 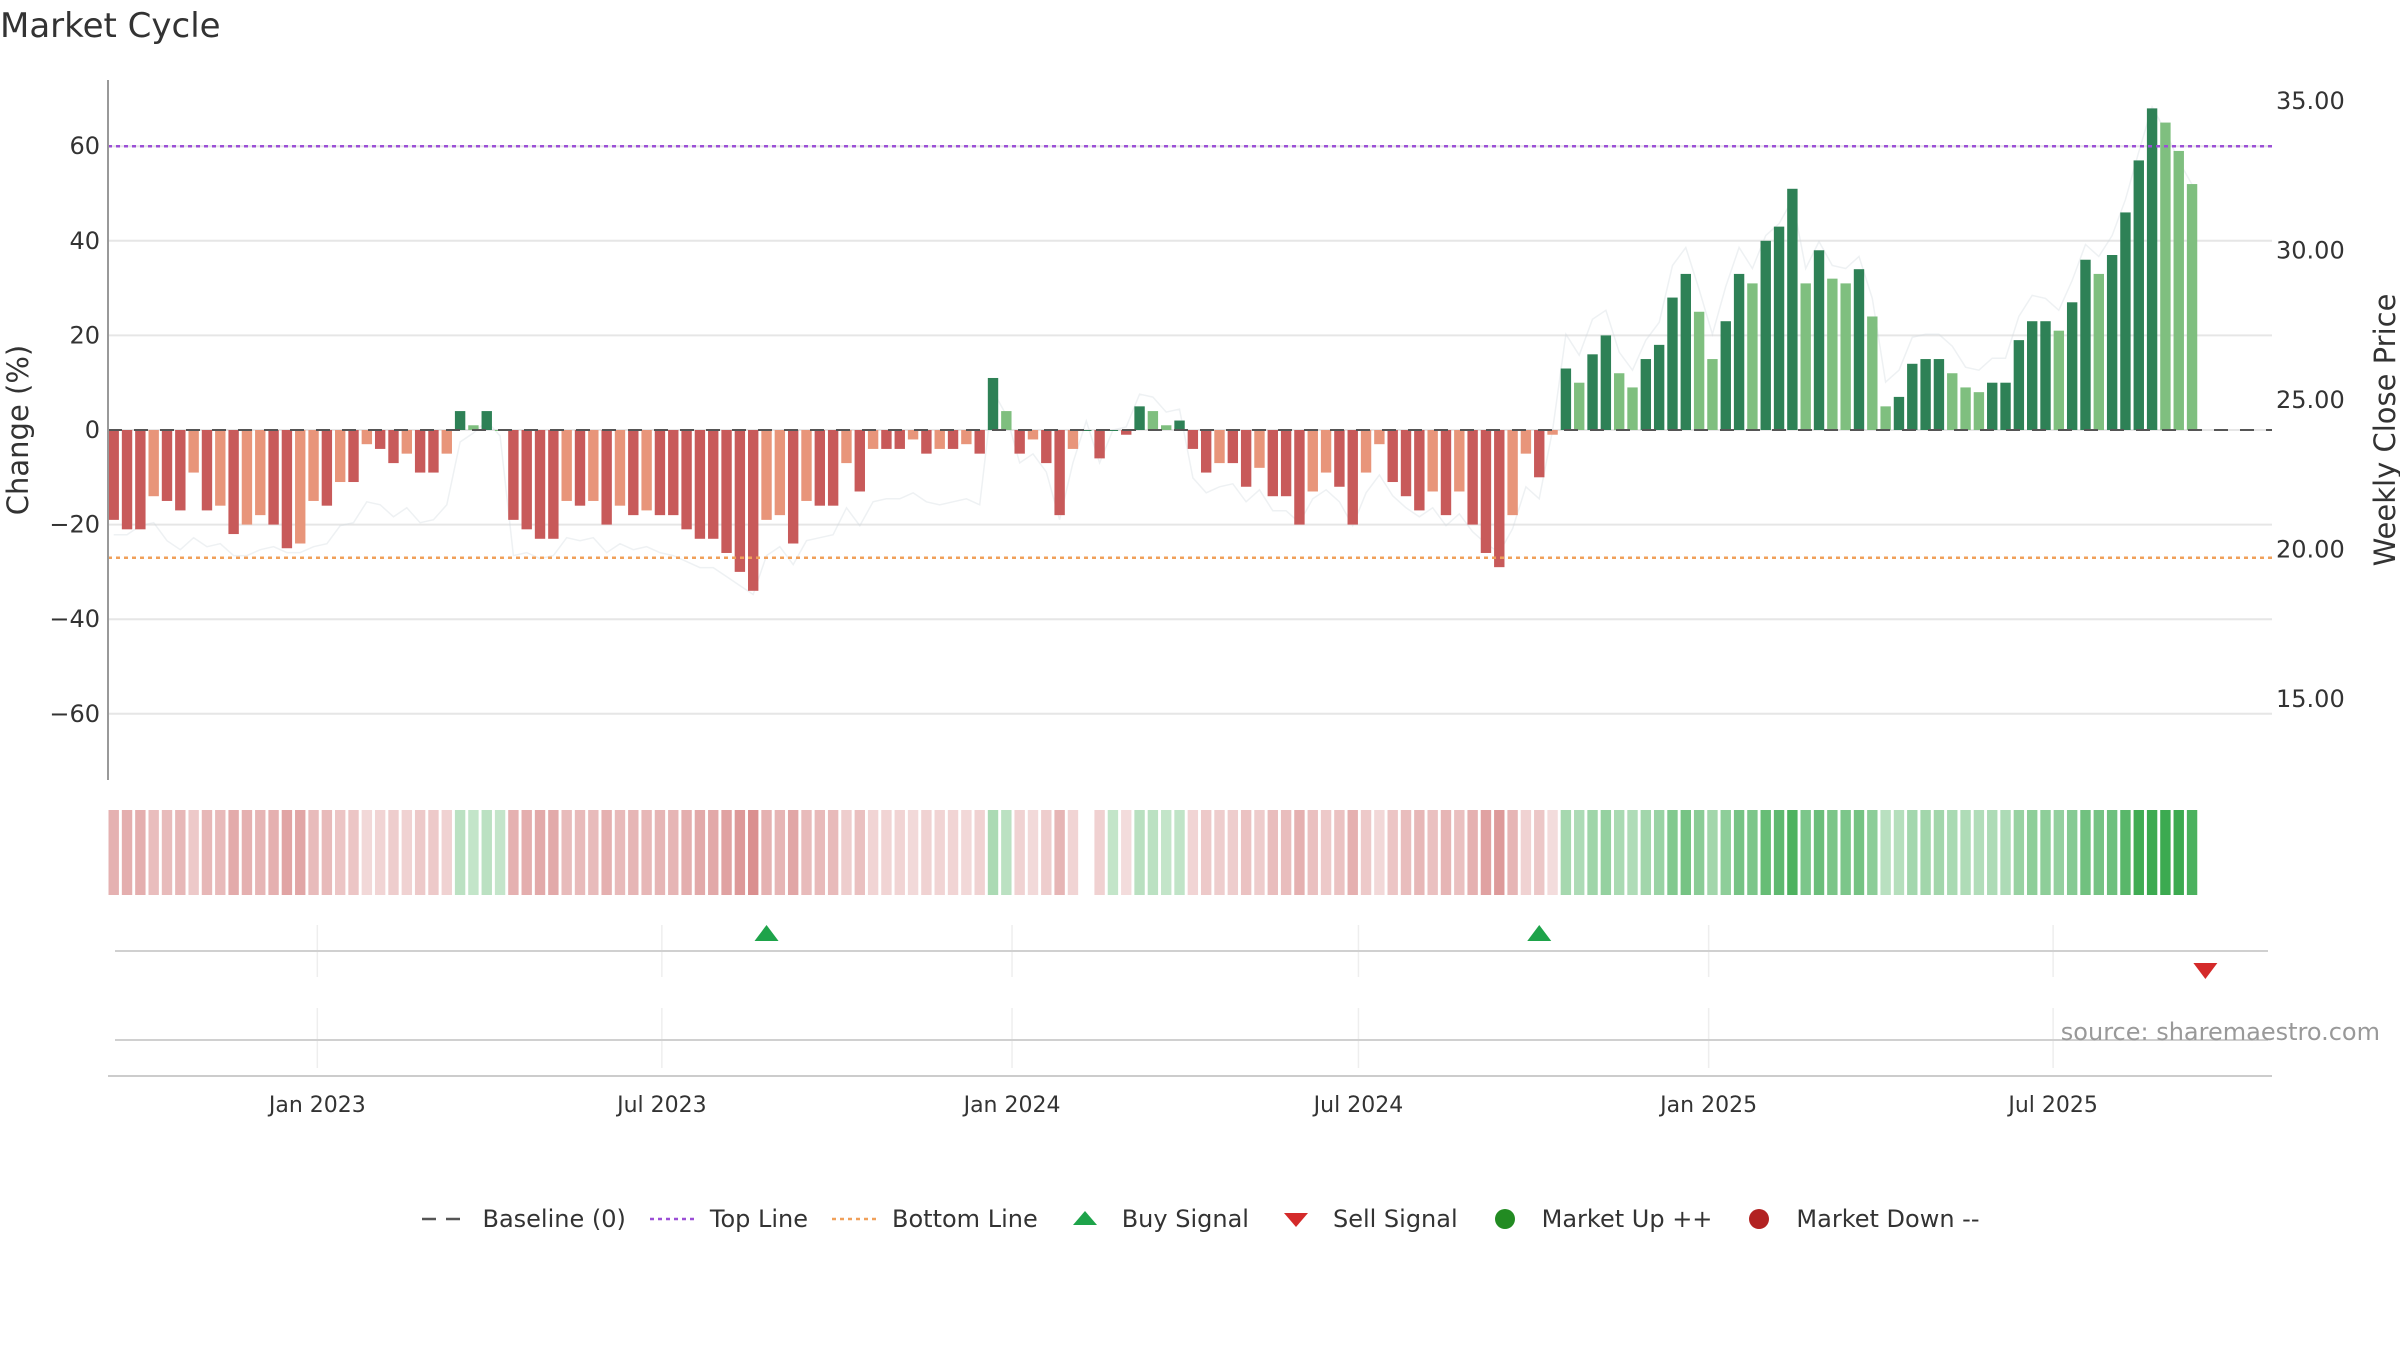 I want to click on dashed-line-icon, so click(x=445, y=1219).